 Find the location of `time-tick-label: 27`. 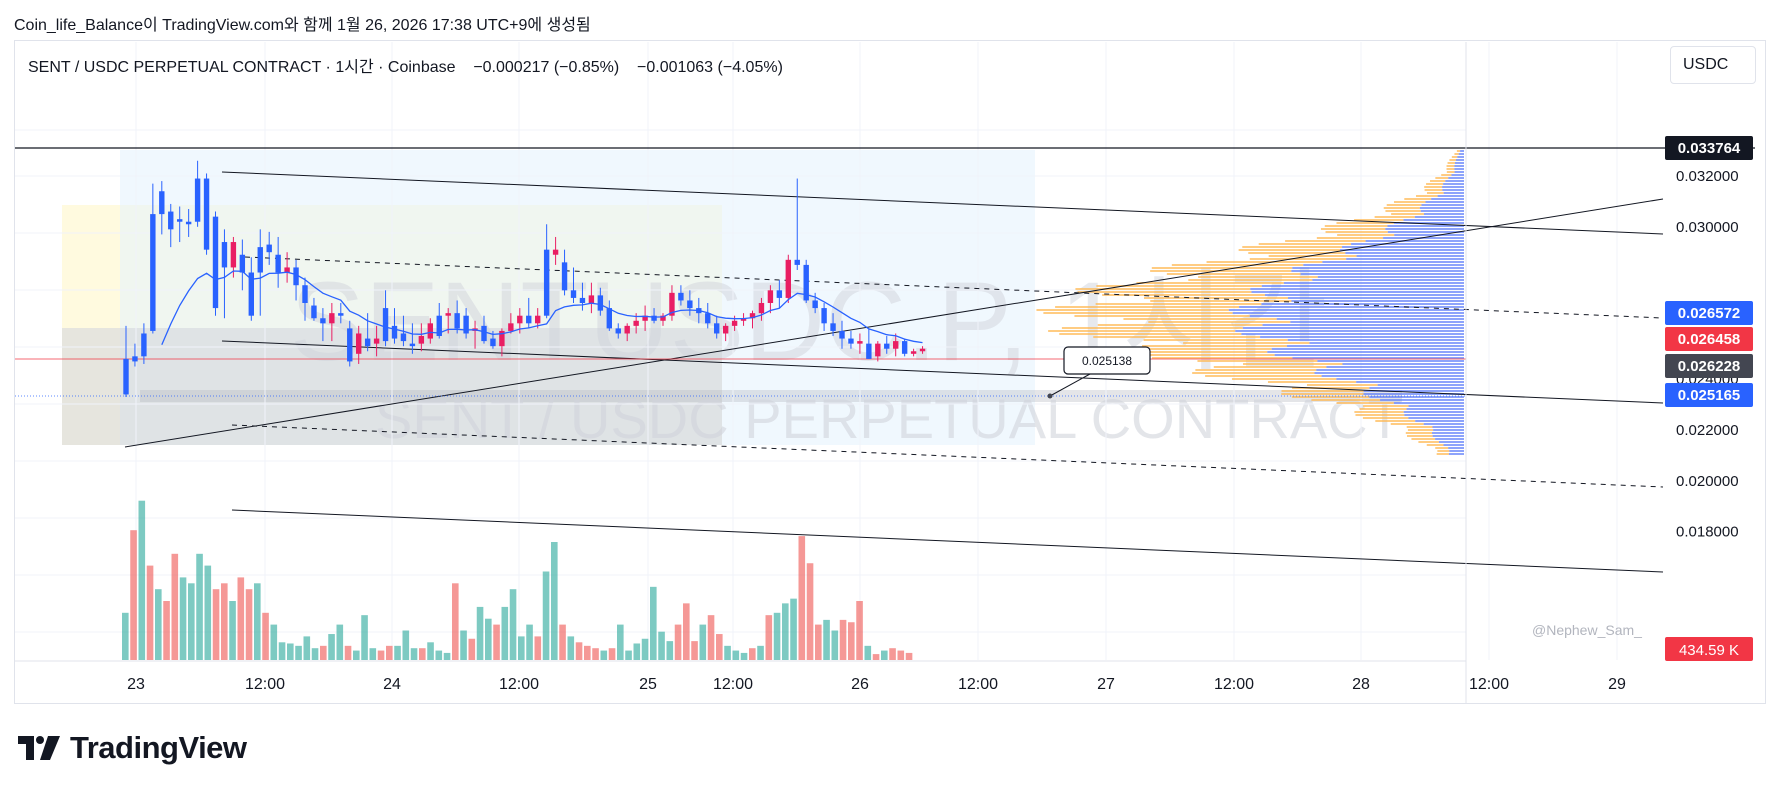

time-tick-label: 27 is located at coordinates (1106, 684).